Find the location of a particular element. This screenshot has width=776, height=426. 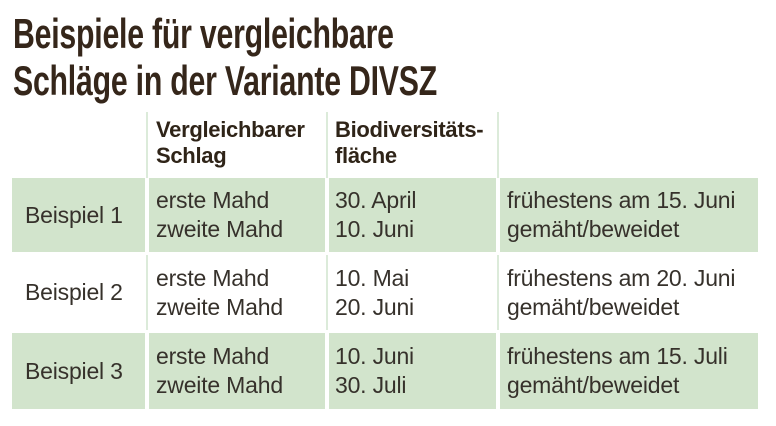

header-label-line: fläche is located at coordinates (366, 155).